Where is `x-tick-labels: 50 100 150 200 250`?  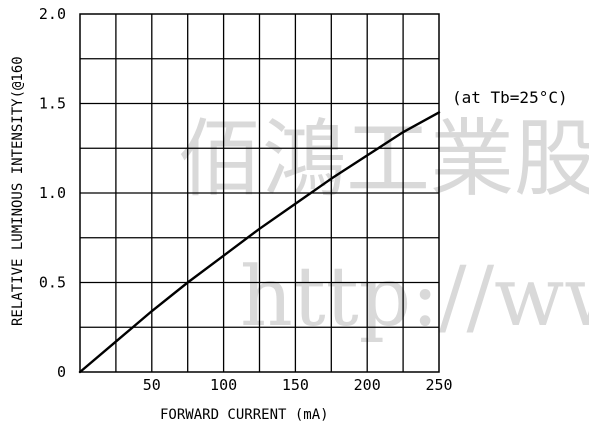 x-tick-labels: 50 100 150 200 250 is located at coordinates (298, 385).